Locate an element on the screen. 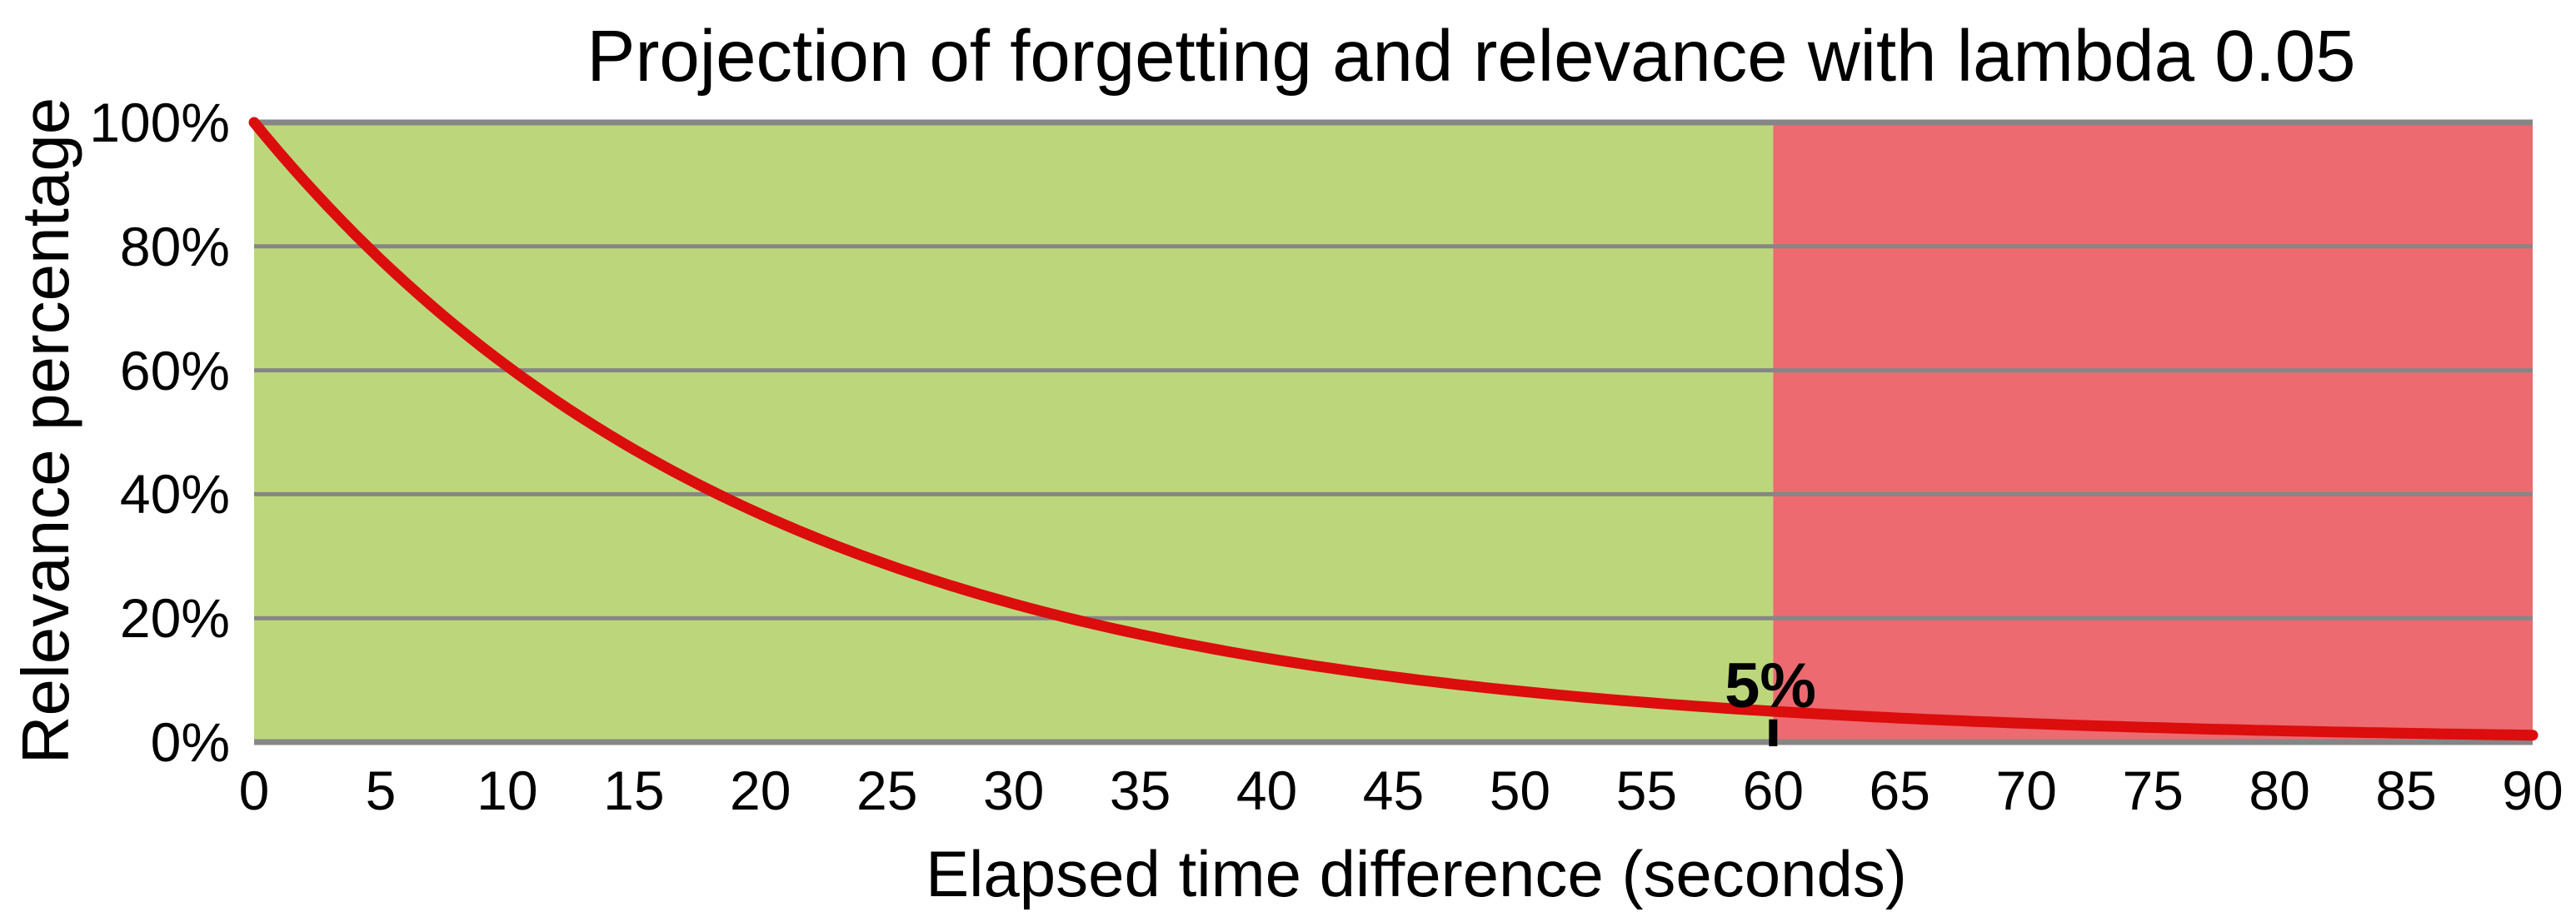 This screenshot has width=2576, height=922. y-tick-label: 60% is located at coordinates (174, 370).